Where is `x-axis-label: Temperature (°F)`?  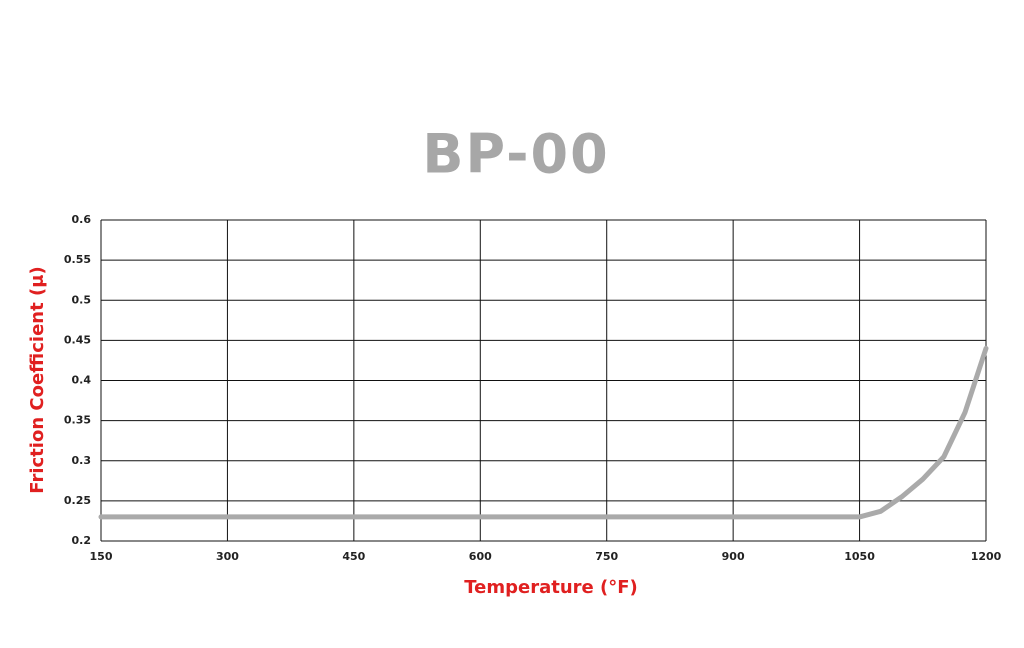 x-axis-label: Temperature (°F) is located at coordinates (551, 587).